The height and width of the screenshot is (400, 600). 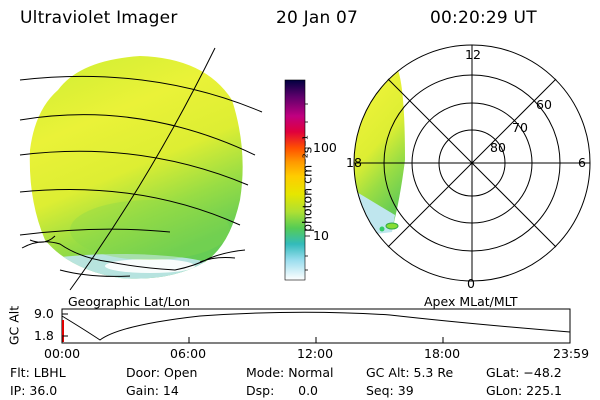 I want to click on orbit-plot, so click(x=316, y=326).